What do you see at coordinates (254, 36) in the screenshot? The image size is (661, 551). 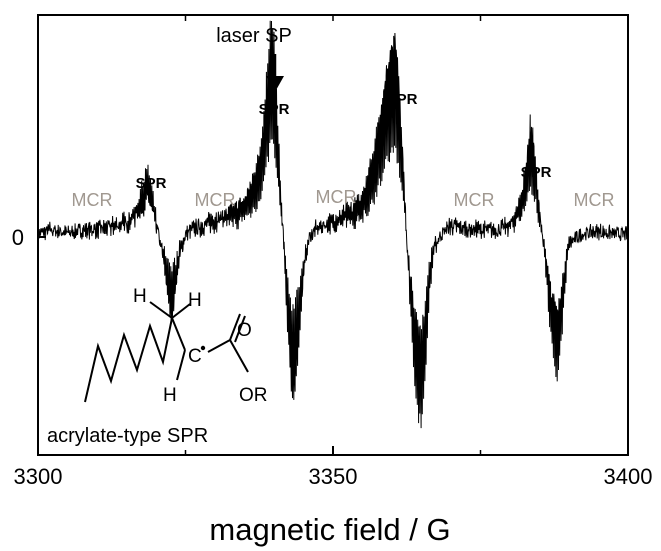 I see `laser-sp-label: laser SP` at bounding box center [254, 36].